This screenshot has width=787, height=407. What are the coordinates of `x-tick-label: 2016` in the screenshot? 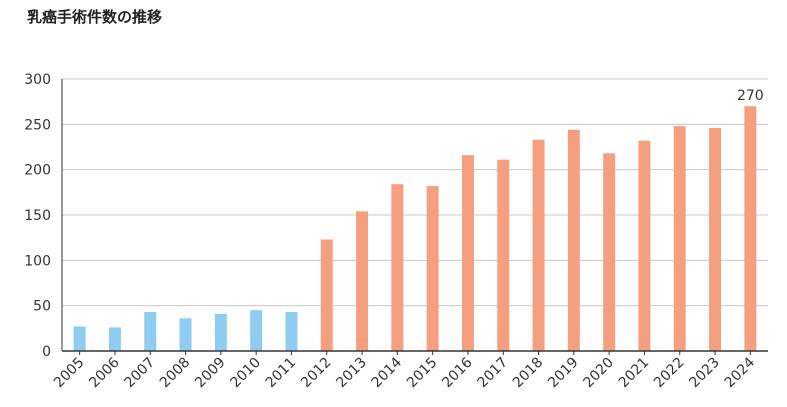 It's located at (457, 372).